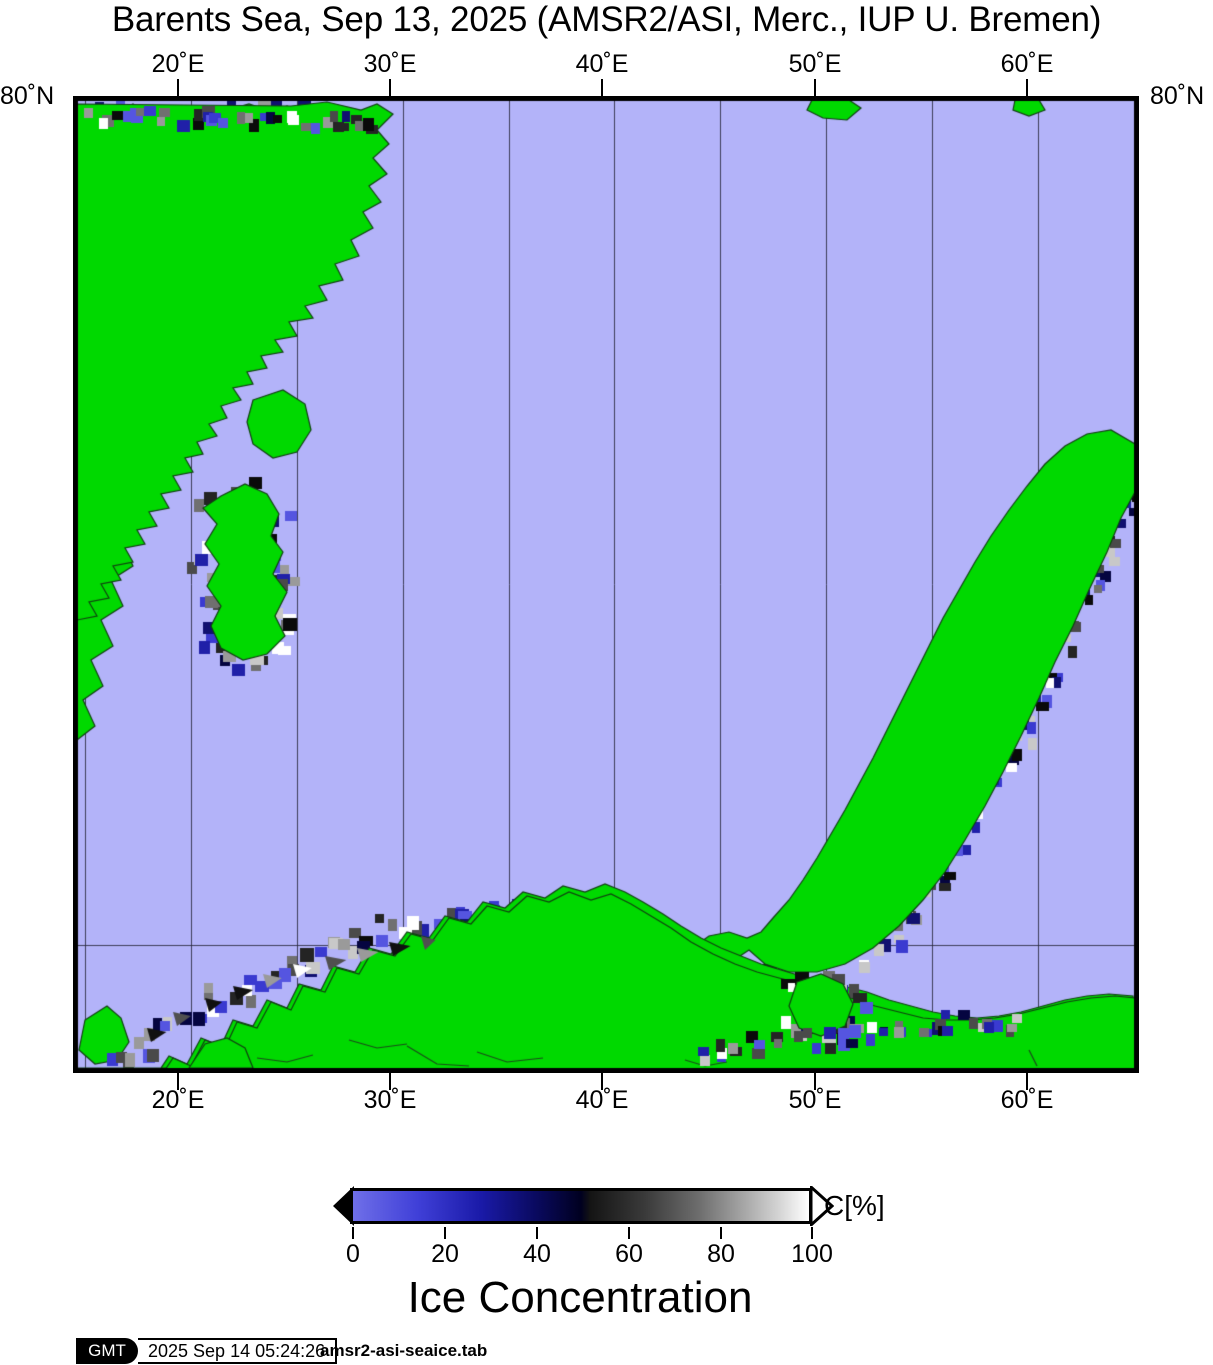  Describe the element at coordinates (178, 1100) in the screenshot. I see `lon-label-bottom-20e: 20˚E` at that location.